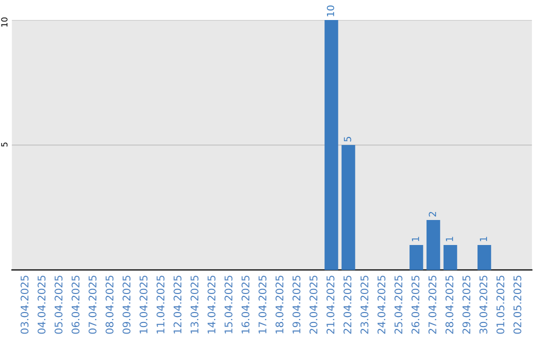 This screenshot has height=340, width=540. What do you see at coordinates (178, 305) in the screenshot?
I see `x-tick-label: 12.04.2025` at bounding box center [178, 305].